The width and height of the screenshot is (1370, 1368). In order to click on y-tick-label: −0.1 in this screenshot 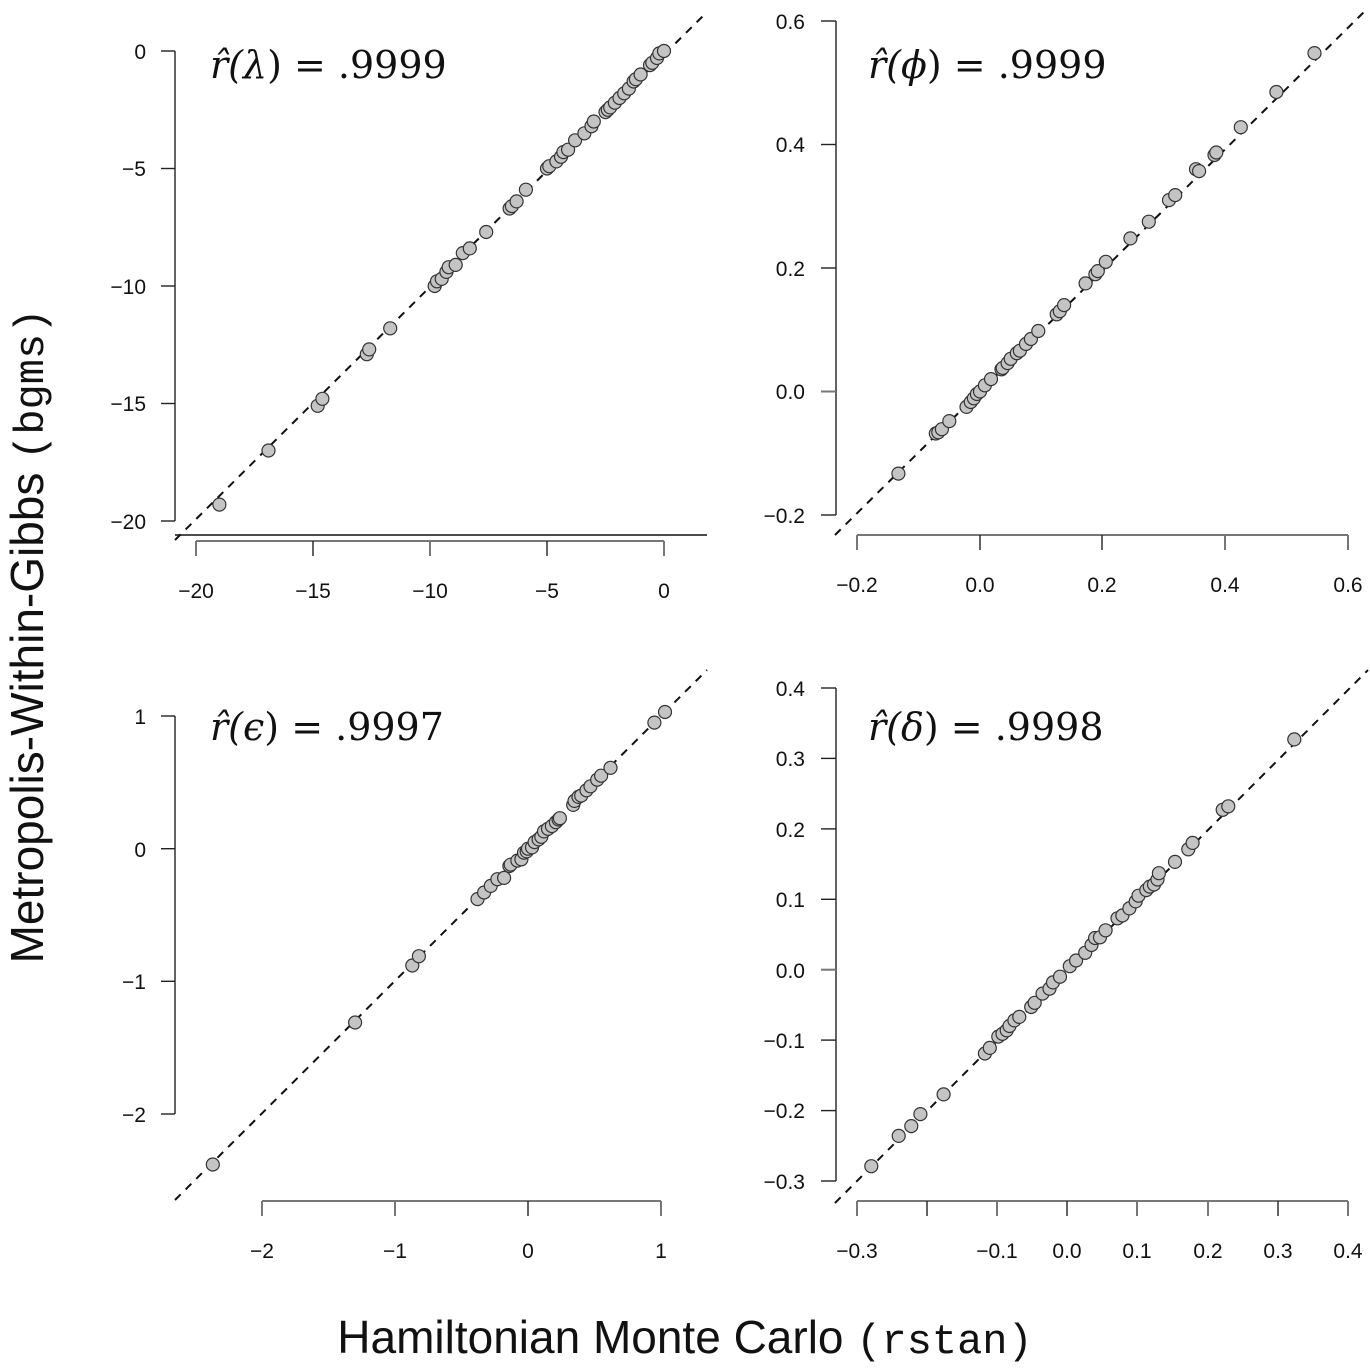, I will do `click(784, 1041)`.